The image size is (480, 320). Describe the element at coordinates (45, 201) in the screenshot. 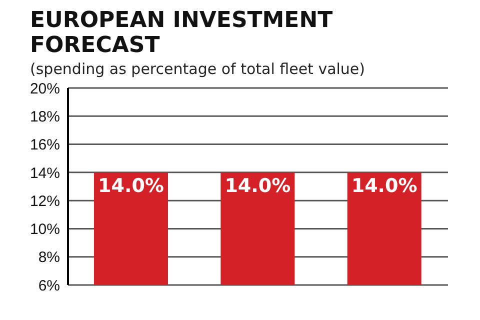

I see `y-tick-label: 12%` at that location.